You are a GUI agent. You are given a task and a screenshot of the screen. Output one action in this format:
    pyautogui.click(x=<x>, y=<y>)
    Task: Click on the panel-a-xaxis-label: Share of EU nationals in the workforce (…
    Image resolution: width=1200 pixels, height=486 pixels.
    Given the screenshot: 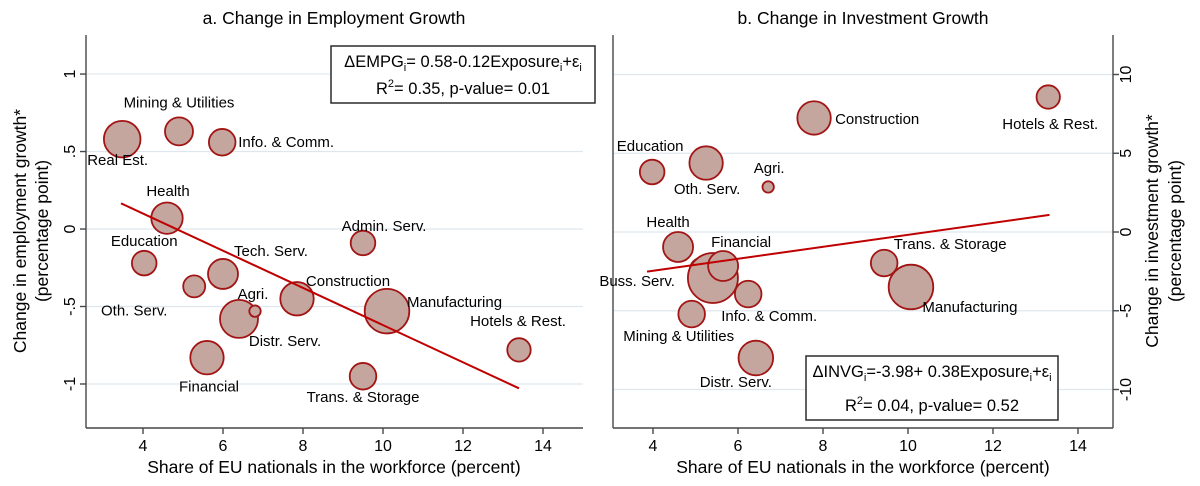 What is the action you would take?
    pyautogui.click(x=334, y=467)
    